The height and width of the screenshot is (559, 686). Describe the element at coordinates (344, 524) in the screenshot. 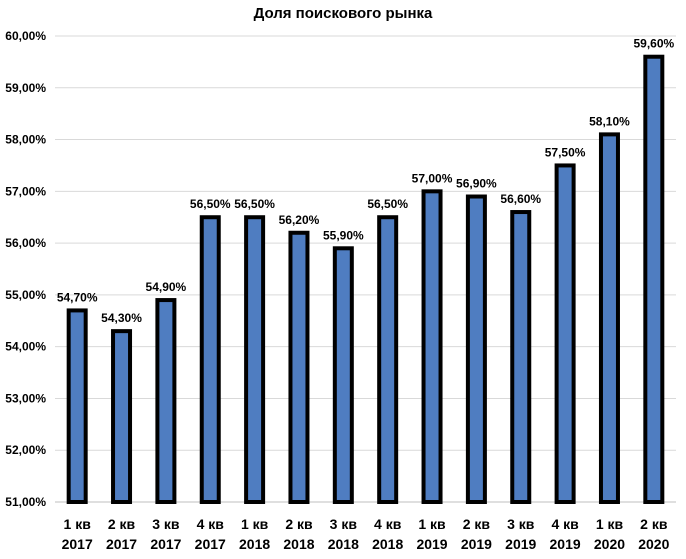

I see `x-tick-label-6-line1: 3 кв` at that location.